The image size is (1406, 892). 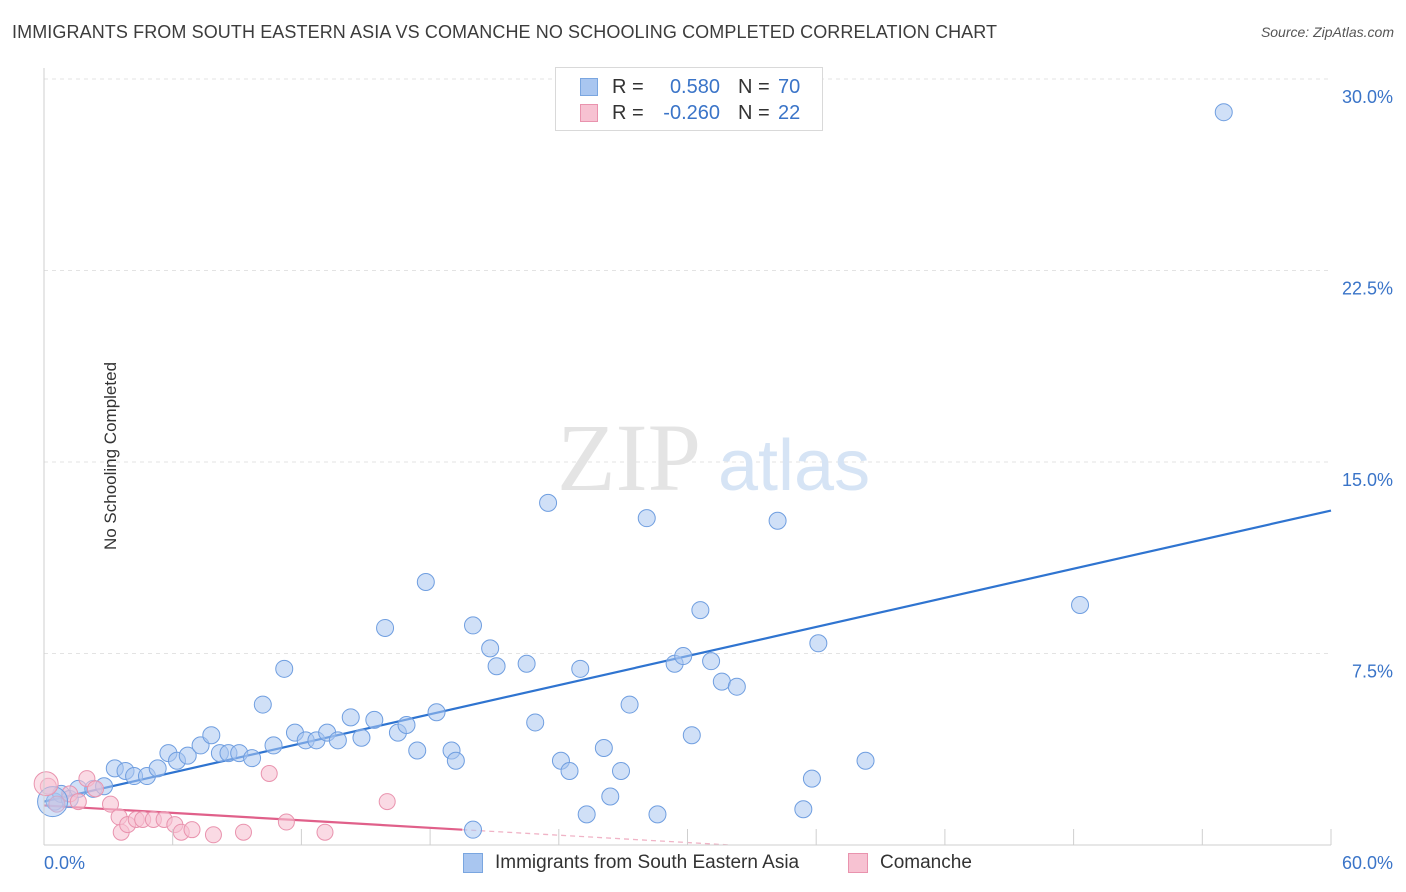 I want to click on watermark: ZIP atlas, so click(x=713, y=457).